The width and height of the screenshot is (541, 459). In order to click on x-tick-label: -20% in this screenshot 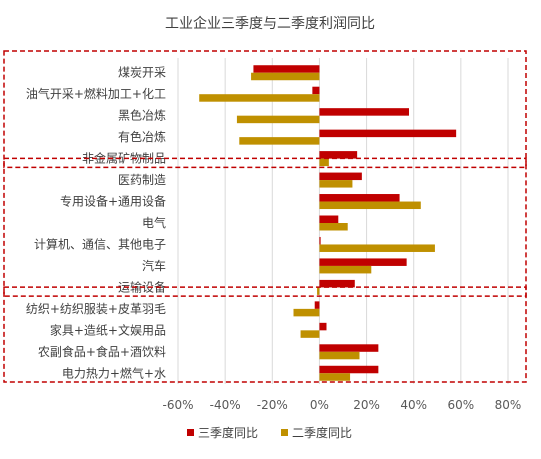, I will do `click(272, 405)`.